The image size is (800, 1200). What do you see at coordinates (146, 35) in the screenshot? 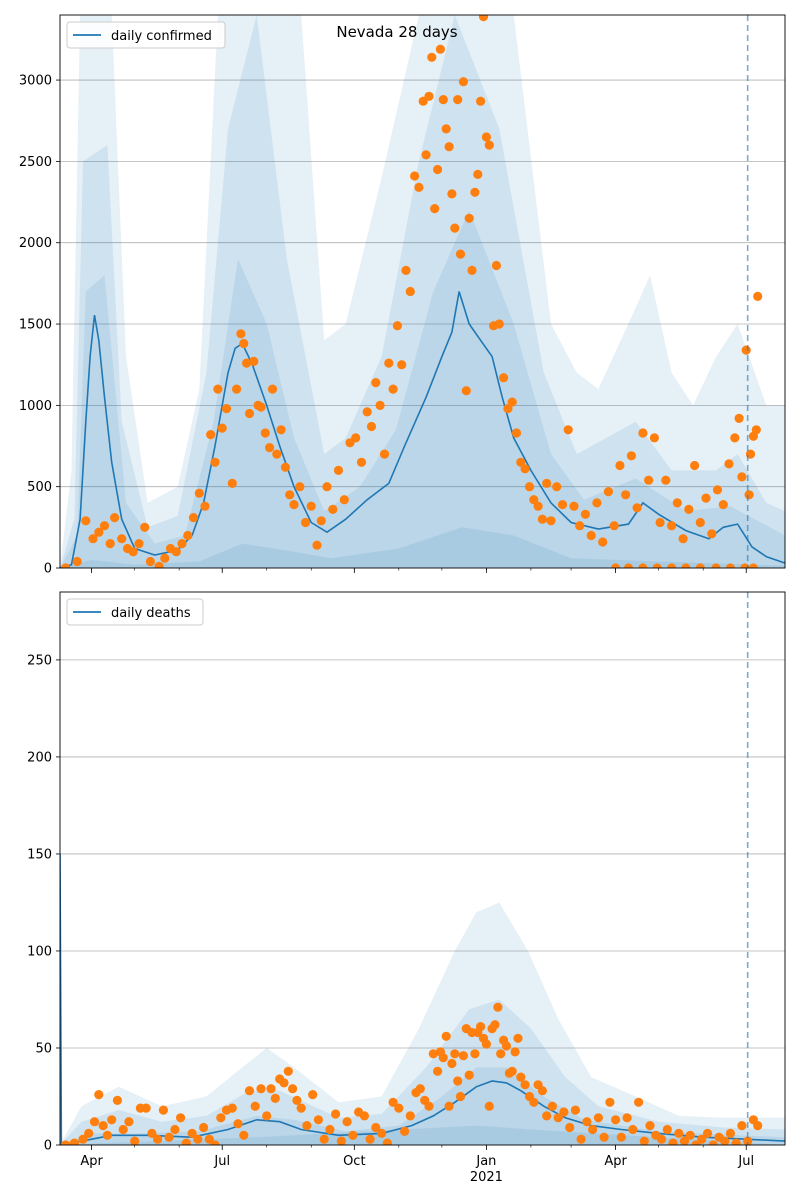
I see `legend-box` at bounding box center [146, 35].